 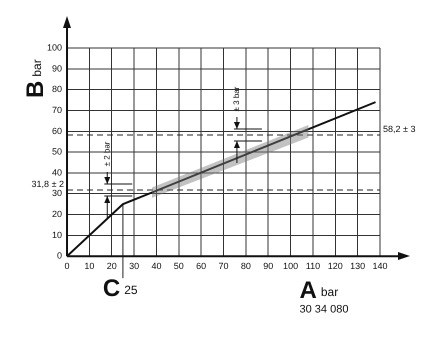 What do you see at coordinates (36, 78) in the screenshot?
I see `y-axis-title: B bar` at bounding box center [36, 78].